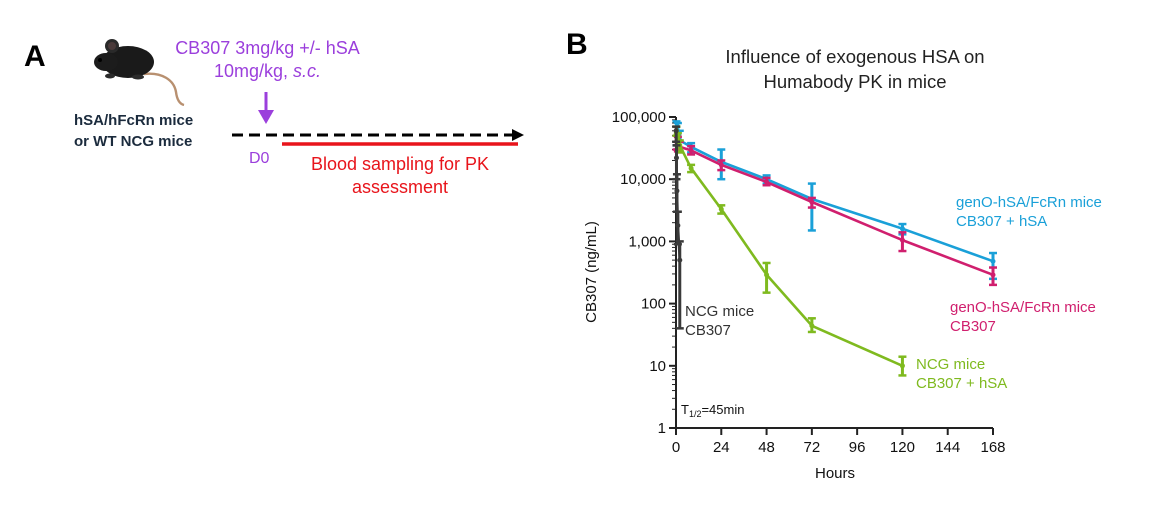 The width and height of the screenshot is (1175, 514). I want to click on legend-magenta: genO-hSA/FcRn mice CB307, so click(1025, 317).